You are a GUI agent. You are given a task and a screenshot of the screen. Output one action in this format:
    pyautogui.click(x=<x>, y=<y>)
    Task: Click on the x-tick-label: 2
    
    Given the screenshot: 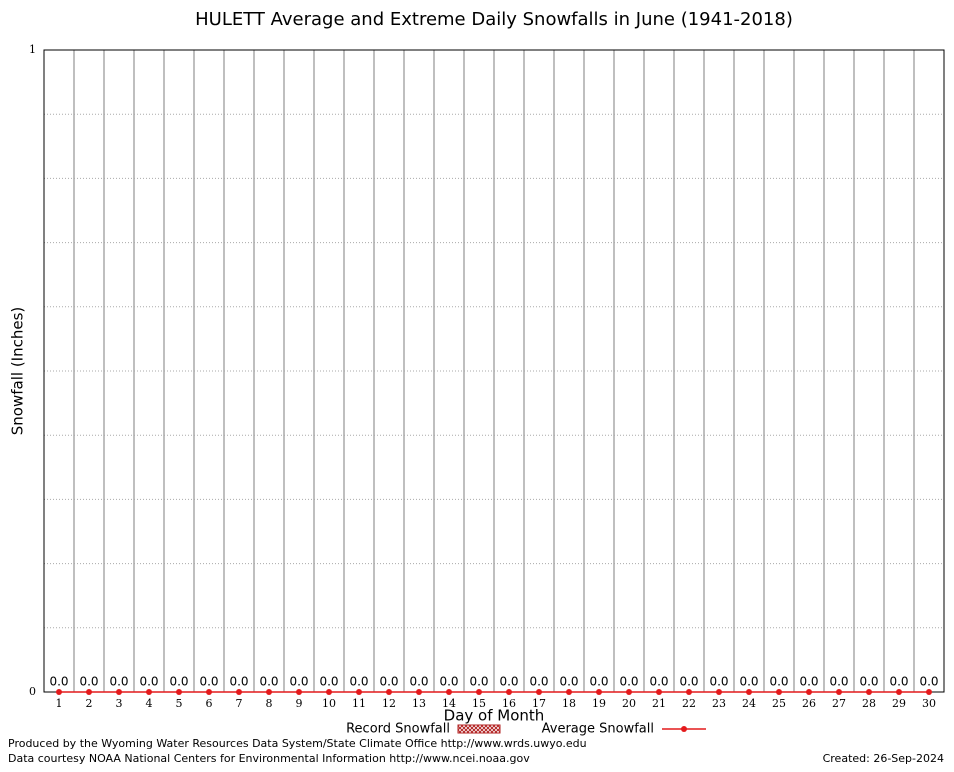 What is the action you would take?
    pyautogui.click(x=89, y=703)
    